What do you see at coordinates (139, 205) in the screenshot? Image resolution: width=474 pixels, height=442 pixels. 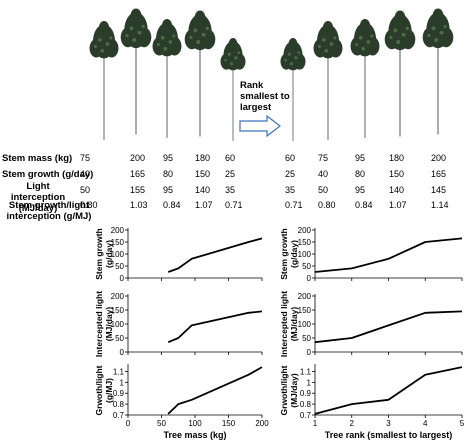 I see `table-cell-left: 1.03` at bounding box center [139, 205].